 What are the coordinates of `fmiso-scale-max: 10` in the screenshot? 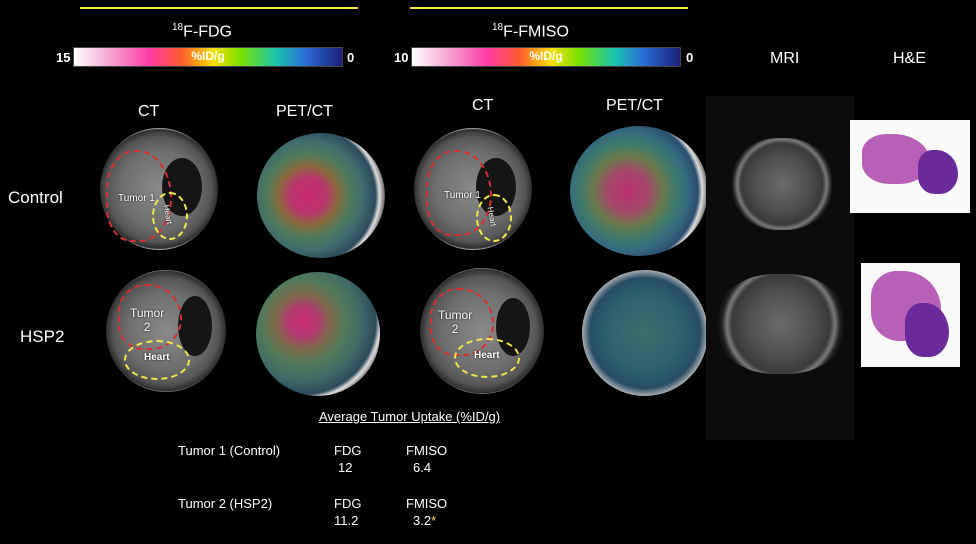 It's located at (401, 57).